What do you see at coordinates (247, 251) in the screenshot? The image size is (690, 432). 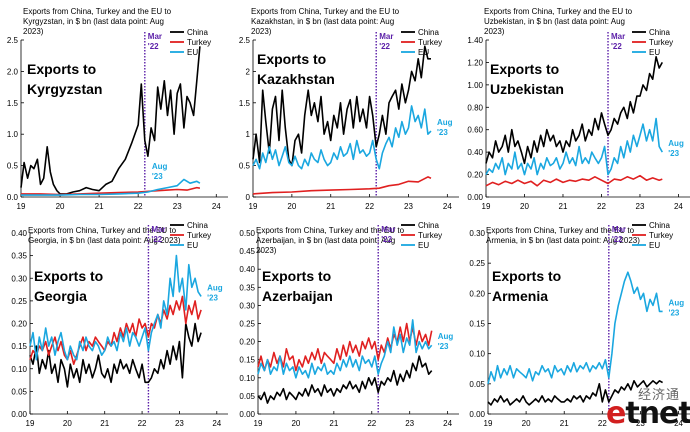 I see `y-tick-label: 0.45` at bounding box center [247, 251].